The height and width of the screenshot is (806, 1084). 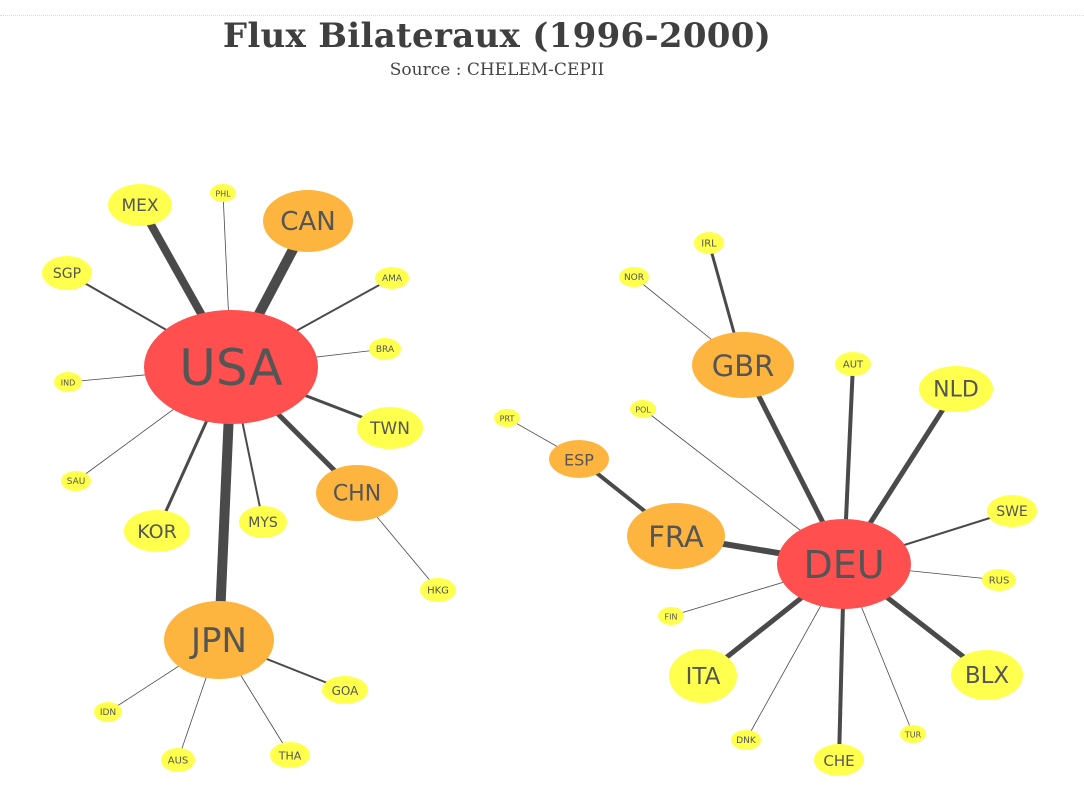 I want to click on node-goa: GOA, so click(x=345, y=690).